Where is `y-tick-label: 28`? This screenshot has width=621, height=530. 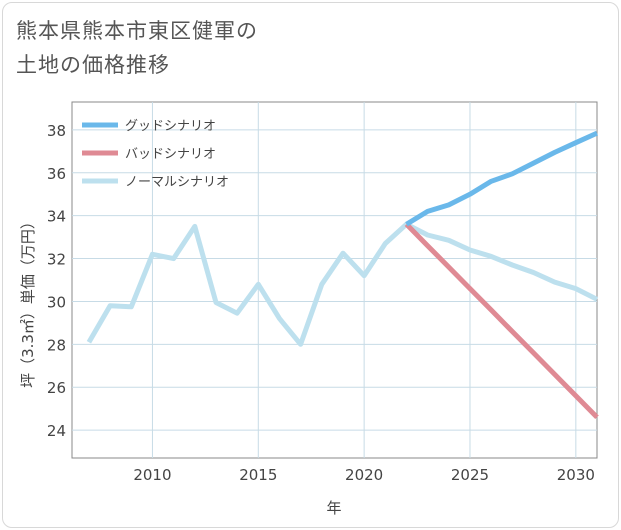
y-tick-label: 28 is located at coordinates (56, 345).